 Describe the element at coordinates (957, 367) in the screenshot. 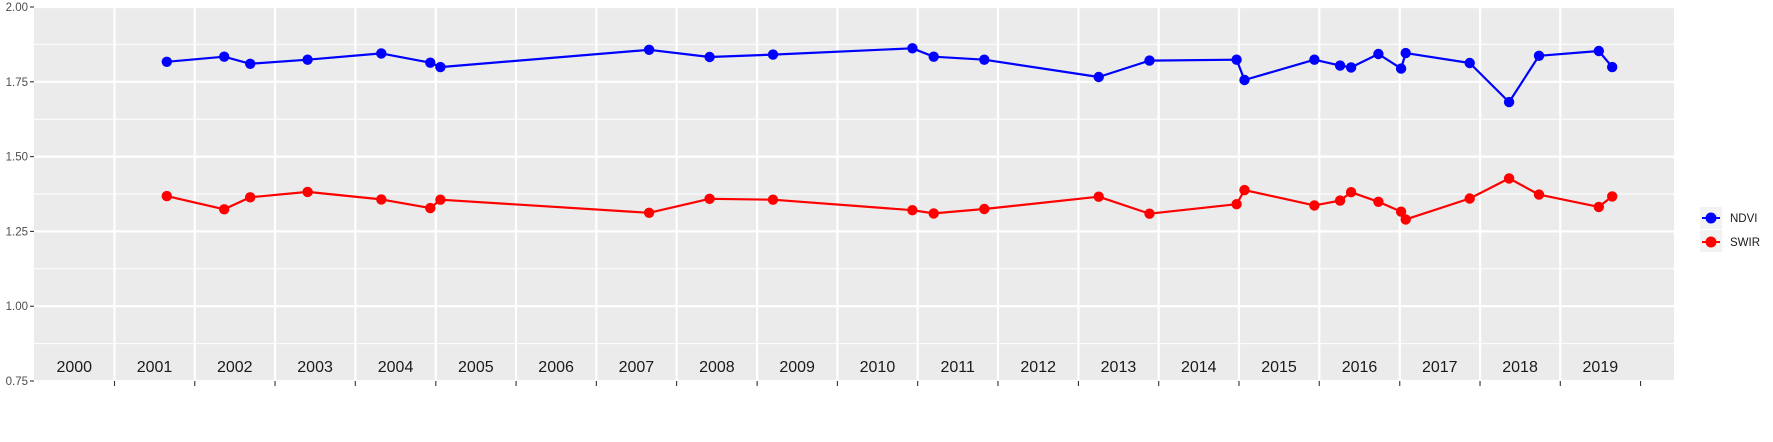

I see `year-label: 2011` at that location.